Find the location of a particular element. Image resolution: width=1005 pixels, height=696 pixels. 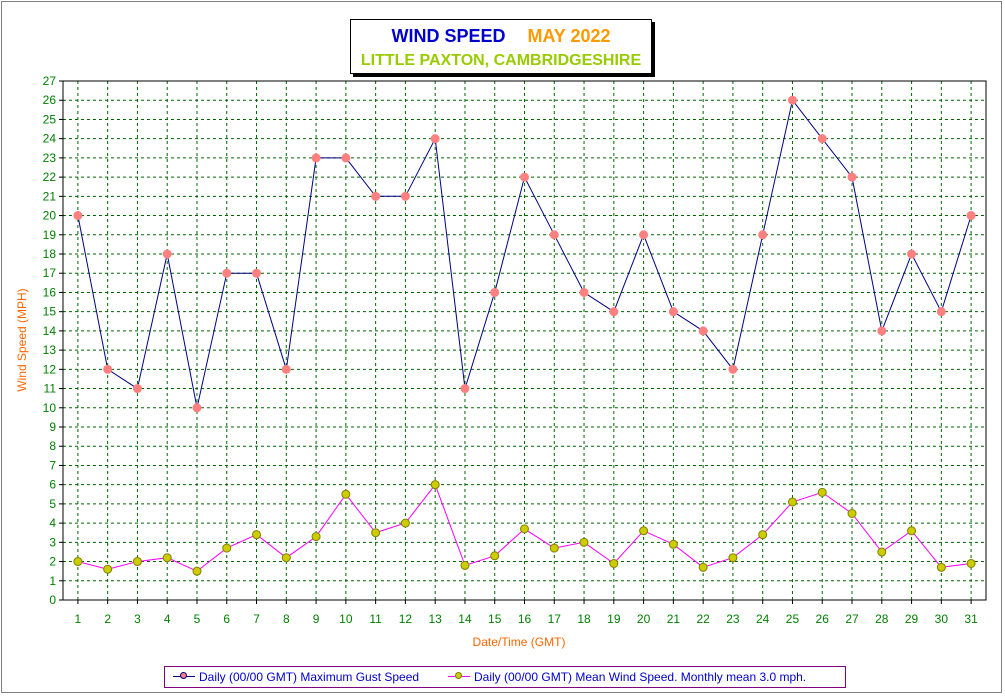

y-tick-label: 15 is located at coordinates (50, 312).